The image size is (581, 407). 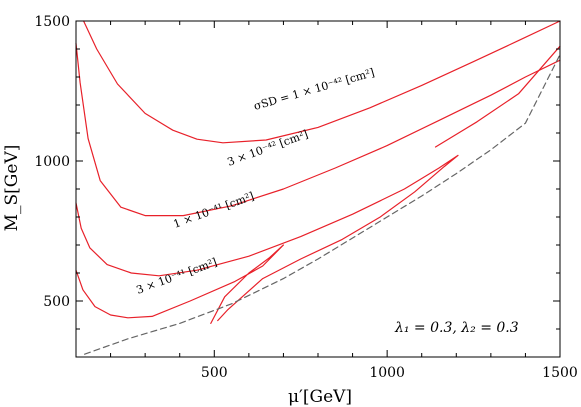 I want to click on x-tick-label: 1500, so click(x=560, y=373).